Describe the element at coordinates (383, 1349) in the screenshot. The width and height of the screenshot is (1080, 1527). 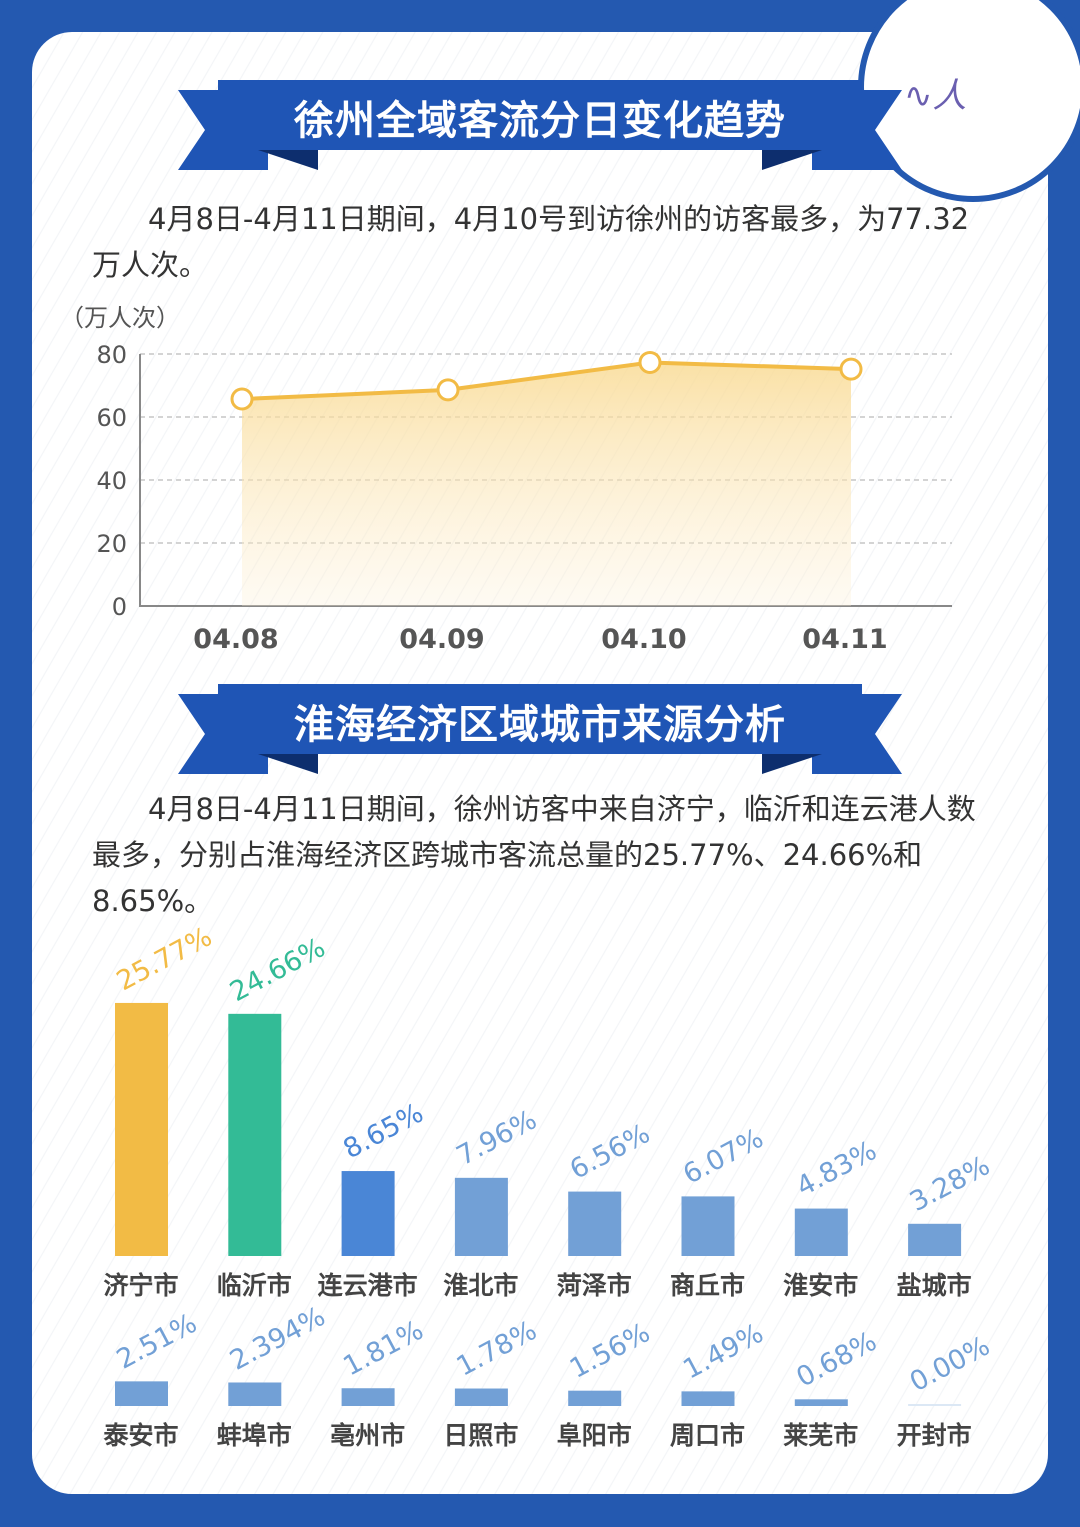
I see `data-label: 1.81%` at that location.